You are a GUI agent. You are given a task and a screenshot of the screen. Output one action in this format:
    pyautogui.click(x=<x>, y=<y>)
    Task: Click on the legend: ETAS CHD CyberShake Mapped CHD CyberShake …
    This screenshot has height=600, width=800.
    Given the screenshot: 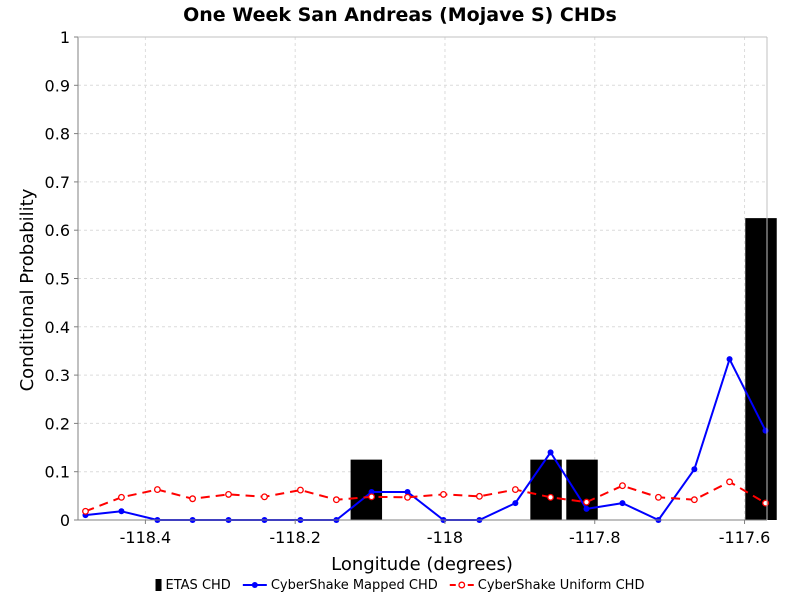 What is the action you would take?
    pyautogui.click(x=400, y=585)
    